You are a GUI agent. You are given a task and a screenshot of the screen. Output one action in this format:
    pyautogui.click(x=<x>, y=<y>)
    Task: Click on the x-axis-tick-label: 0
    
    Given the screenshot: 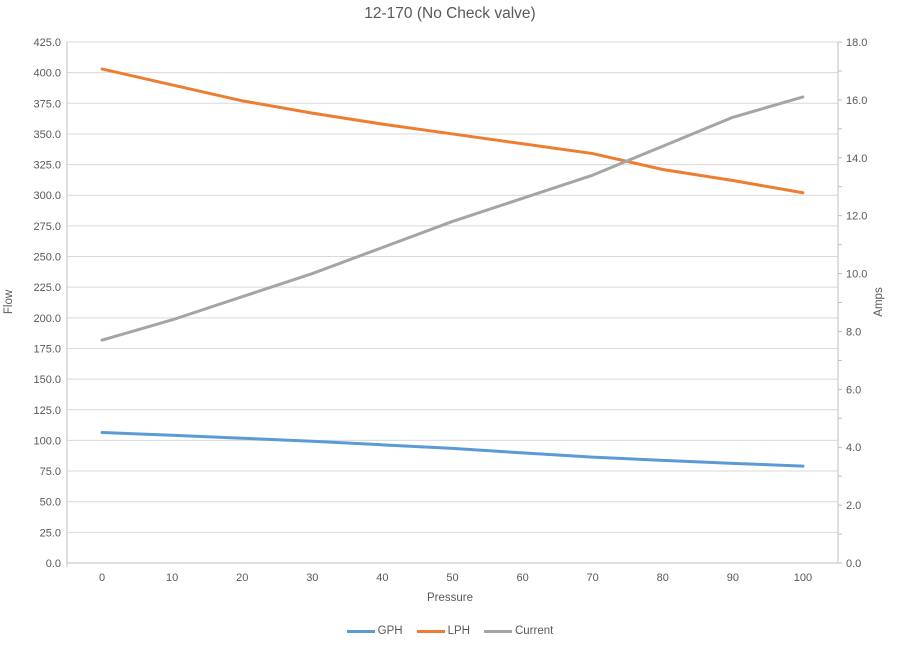 What is the action you would take?
    pyautogui.click(x=102, y=578)
    